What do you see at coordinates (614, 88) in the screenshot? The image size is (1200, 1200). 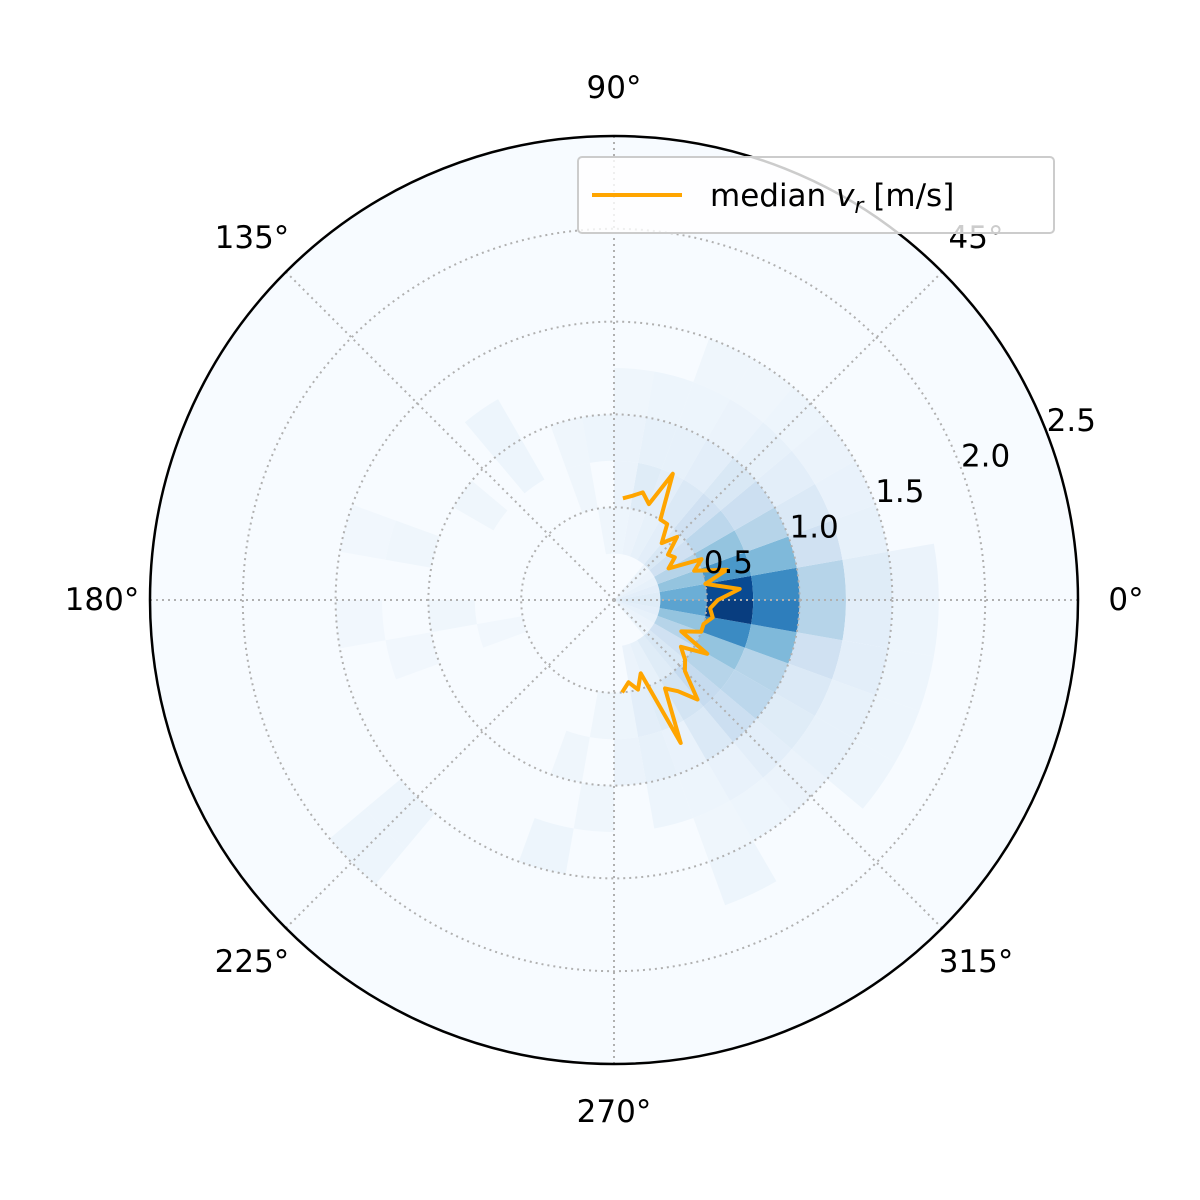 I see `angular-tick-label: 90°` at bounding box center [614, 88].